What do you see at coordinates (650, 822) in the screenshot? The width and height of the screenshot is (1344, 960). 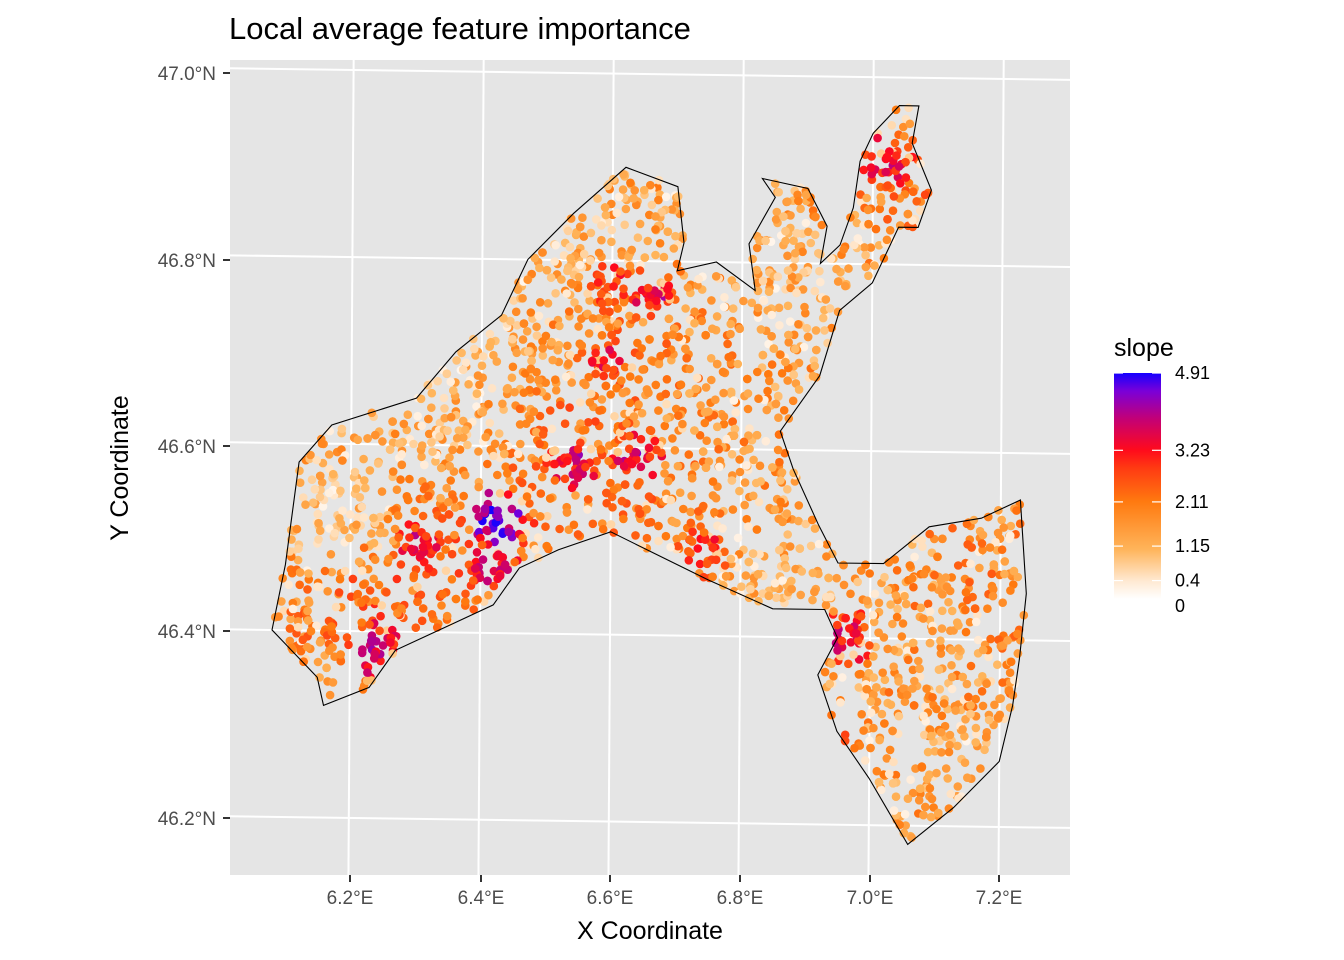 I see `grid-line` at bounding box center [650, 822].